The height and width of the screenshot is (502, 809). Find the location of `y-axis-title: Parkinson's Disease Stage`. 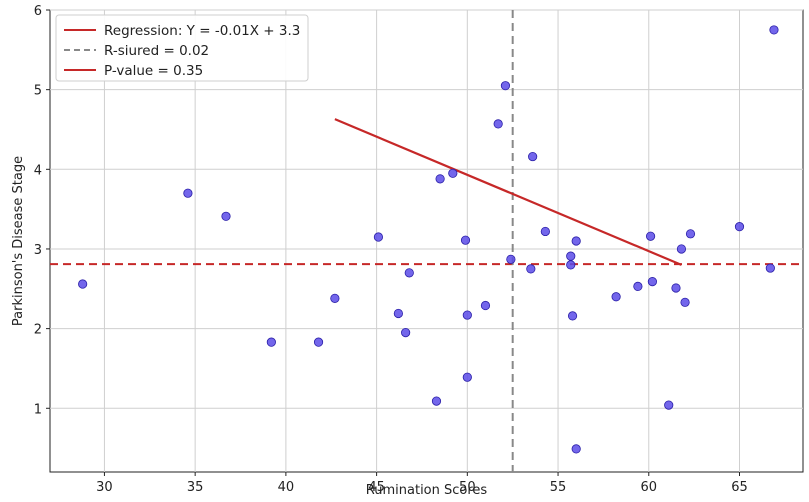

y-axis-title: Parkinson's Disease Stage is located at coordinates (18, 241).